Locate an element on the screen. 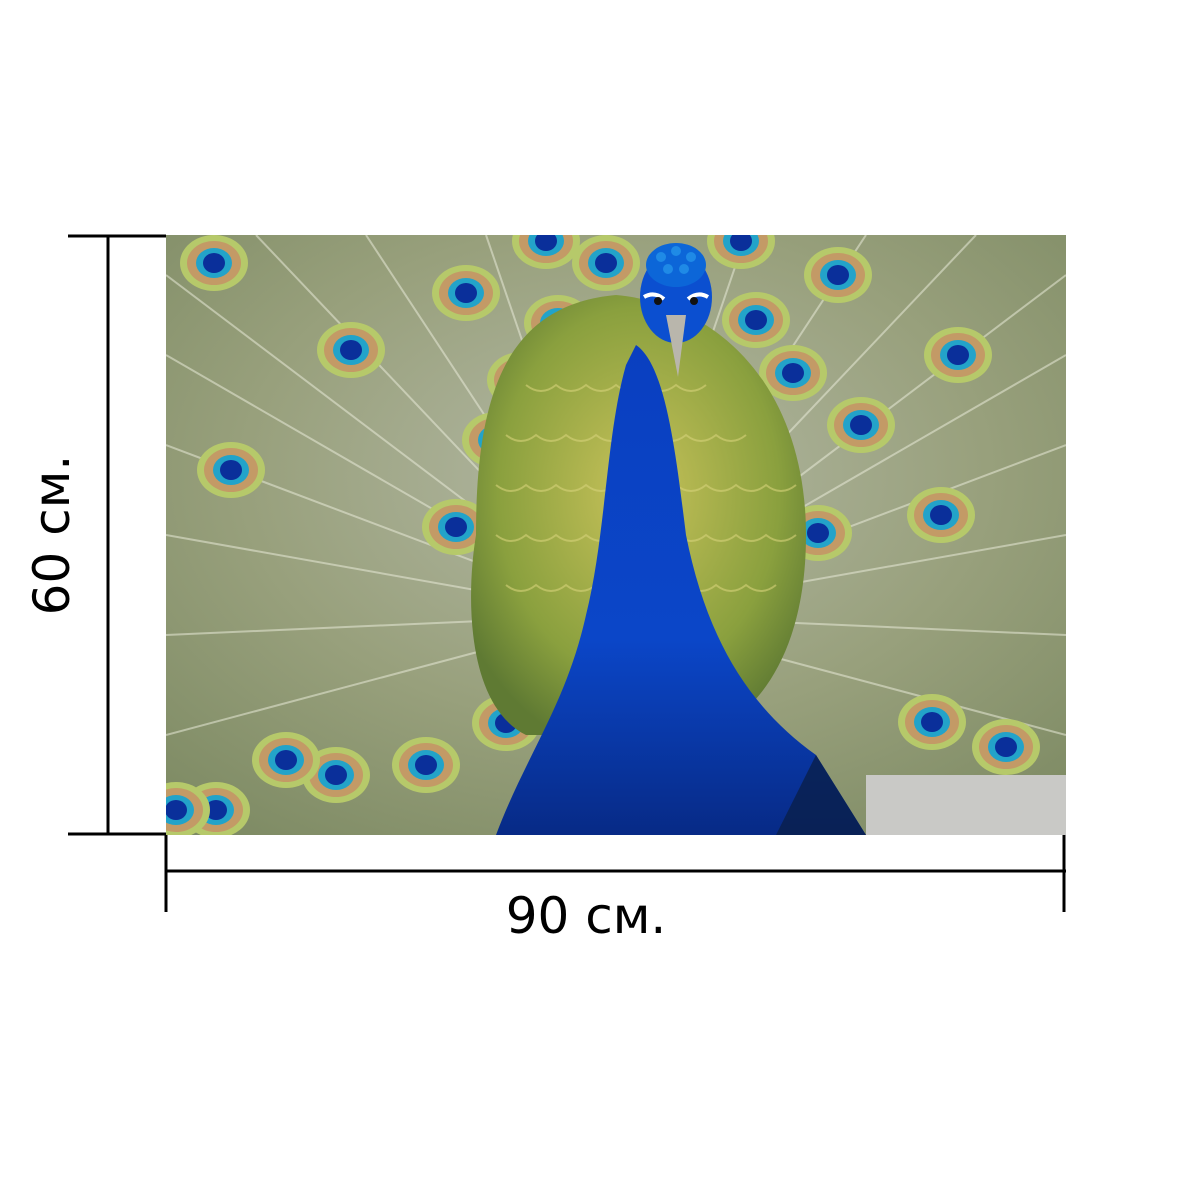  peacock-beak is located at coordinates (676, 346).